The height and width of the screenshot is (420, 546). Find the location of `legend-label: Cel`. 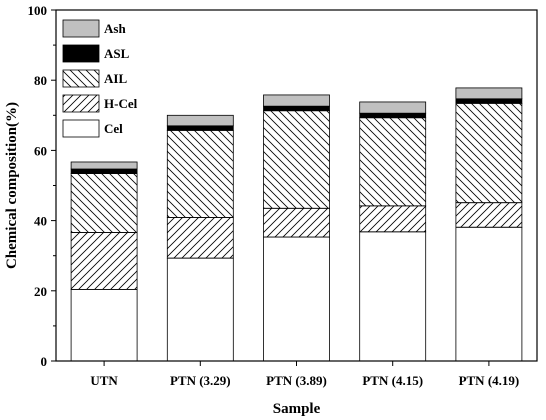

legend-label: Cel is located at coordinates (113, 128).